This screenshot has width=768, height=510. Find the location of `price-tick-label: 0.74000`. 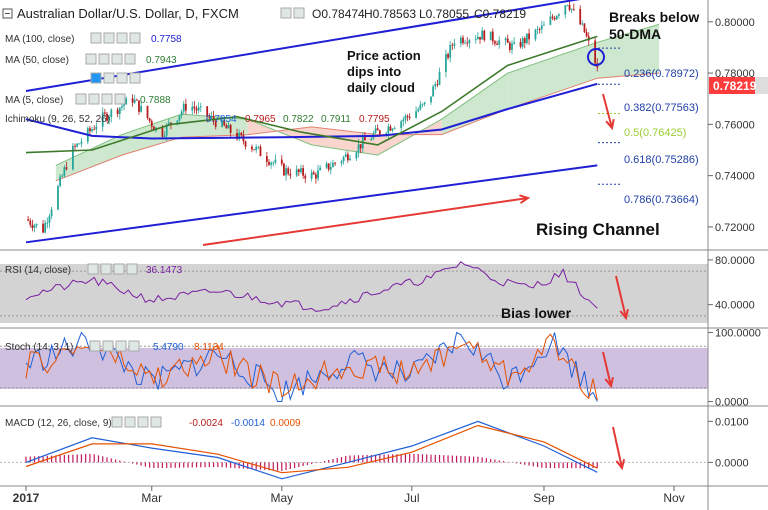

price-tick-label: 0.74000 is located at coordinates (735, 177).